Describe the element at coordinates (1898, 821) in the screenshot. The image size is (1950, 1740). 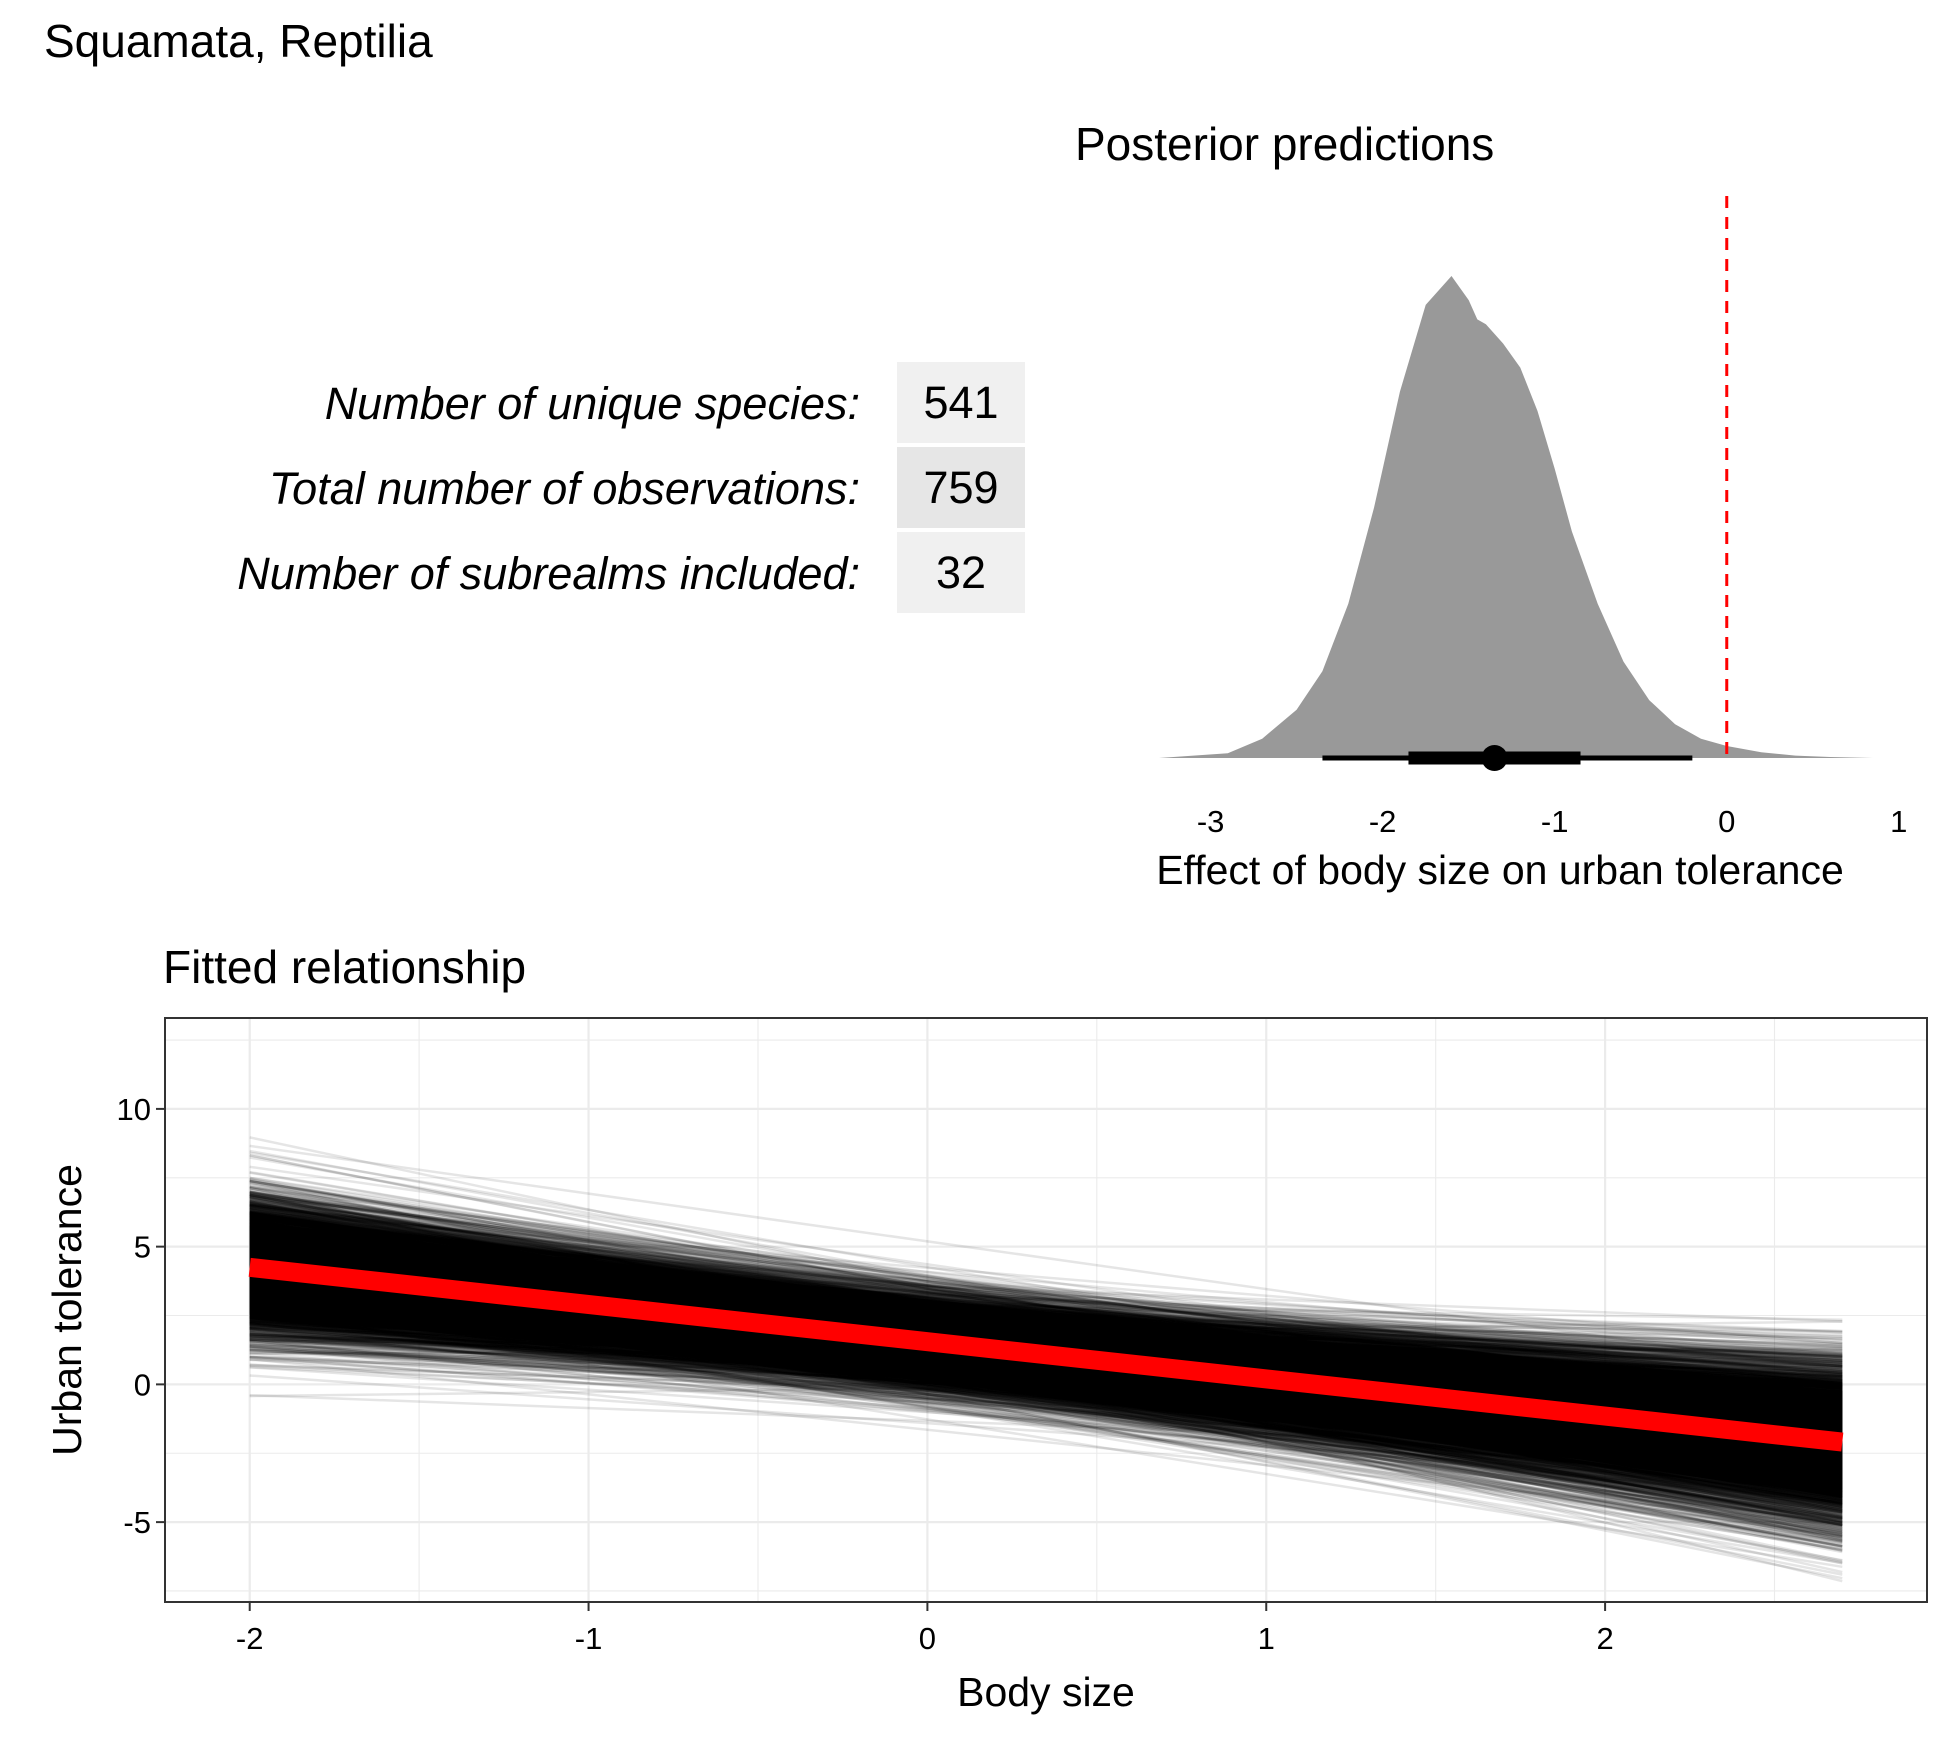
I see `posterior-x-tick-label: 1` at that location.